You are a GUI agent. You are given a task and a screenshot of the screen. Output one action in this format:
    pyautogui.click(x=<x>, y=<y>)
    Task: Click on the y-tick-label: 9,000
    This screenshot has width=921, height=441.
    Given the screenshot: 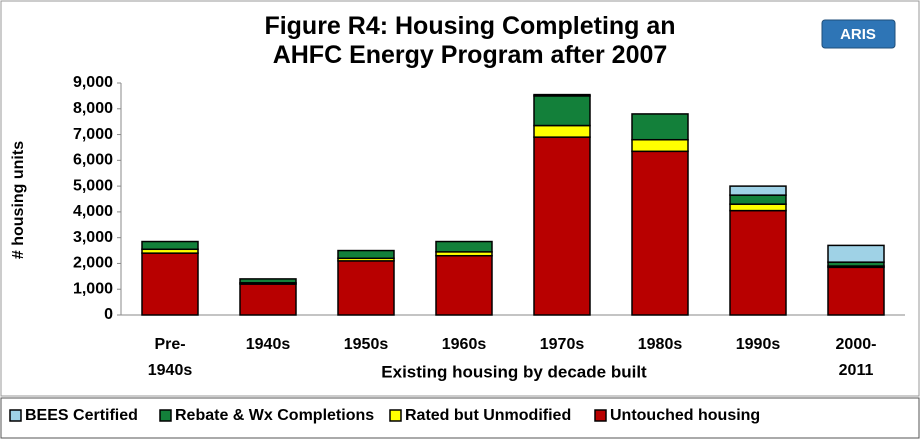 What is the action you would take?
    pyautogui.click(x=93, y=82)
    